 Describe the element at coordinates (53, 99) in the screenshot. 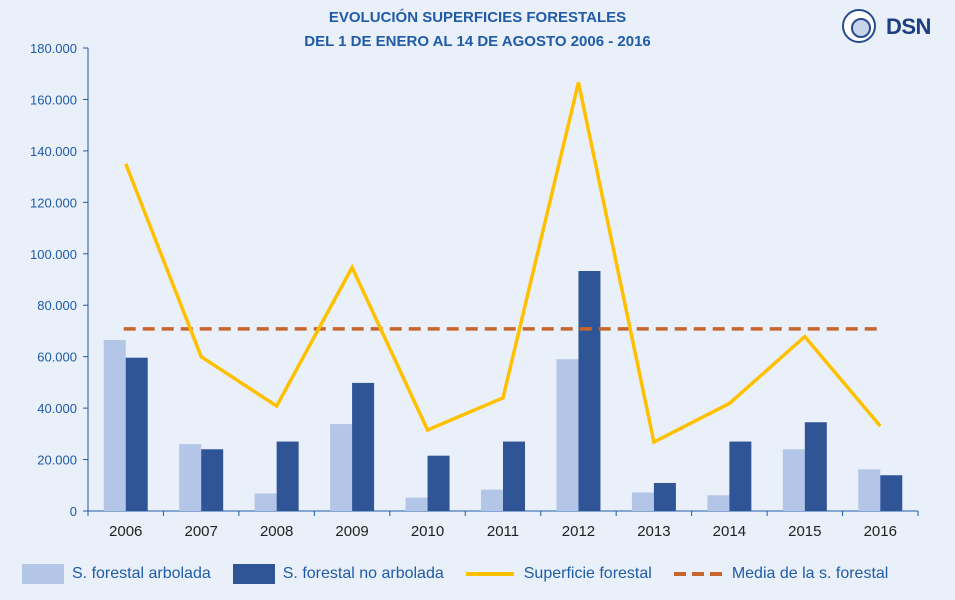

I see `y-tick-label: 160.000` at that location.